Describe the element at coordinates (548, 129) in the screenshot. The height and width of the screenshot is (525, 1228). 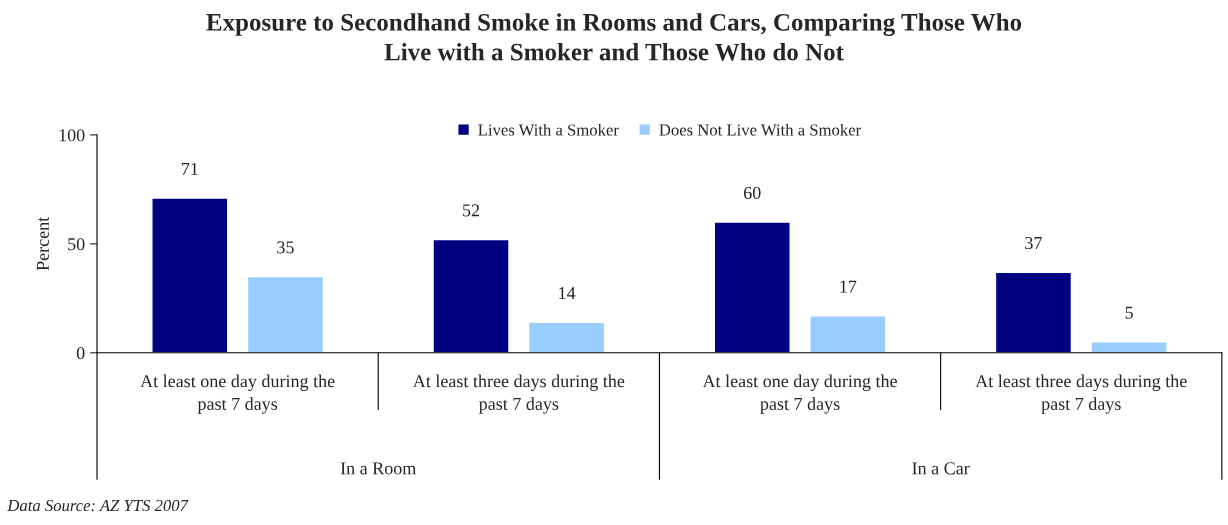
I see `legend-label: Lives With a Smoker` at that location.